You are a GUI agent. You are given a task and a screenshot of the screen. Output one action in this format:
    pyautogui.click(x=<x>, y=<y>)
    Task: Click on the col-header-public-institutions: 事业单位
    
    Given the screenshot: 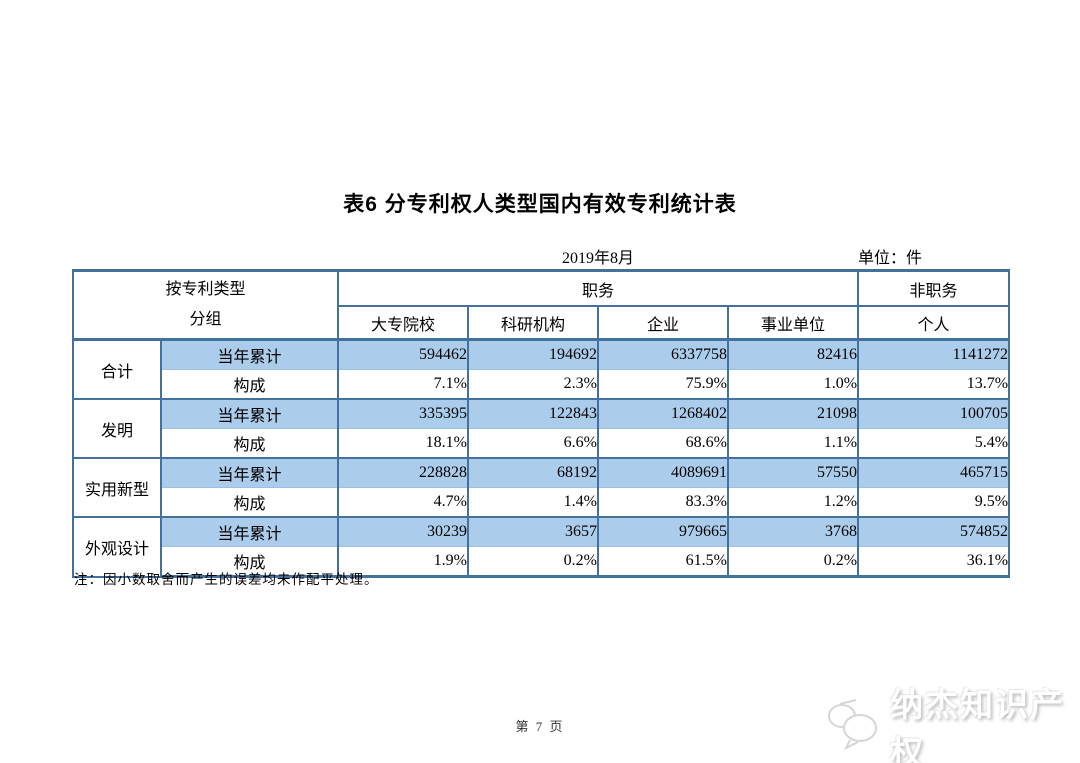 What is the action you would take?
    pyautogui.click(x=793, y=323)
    